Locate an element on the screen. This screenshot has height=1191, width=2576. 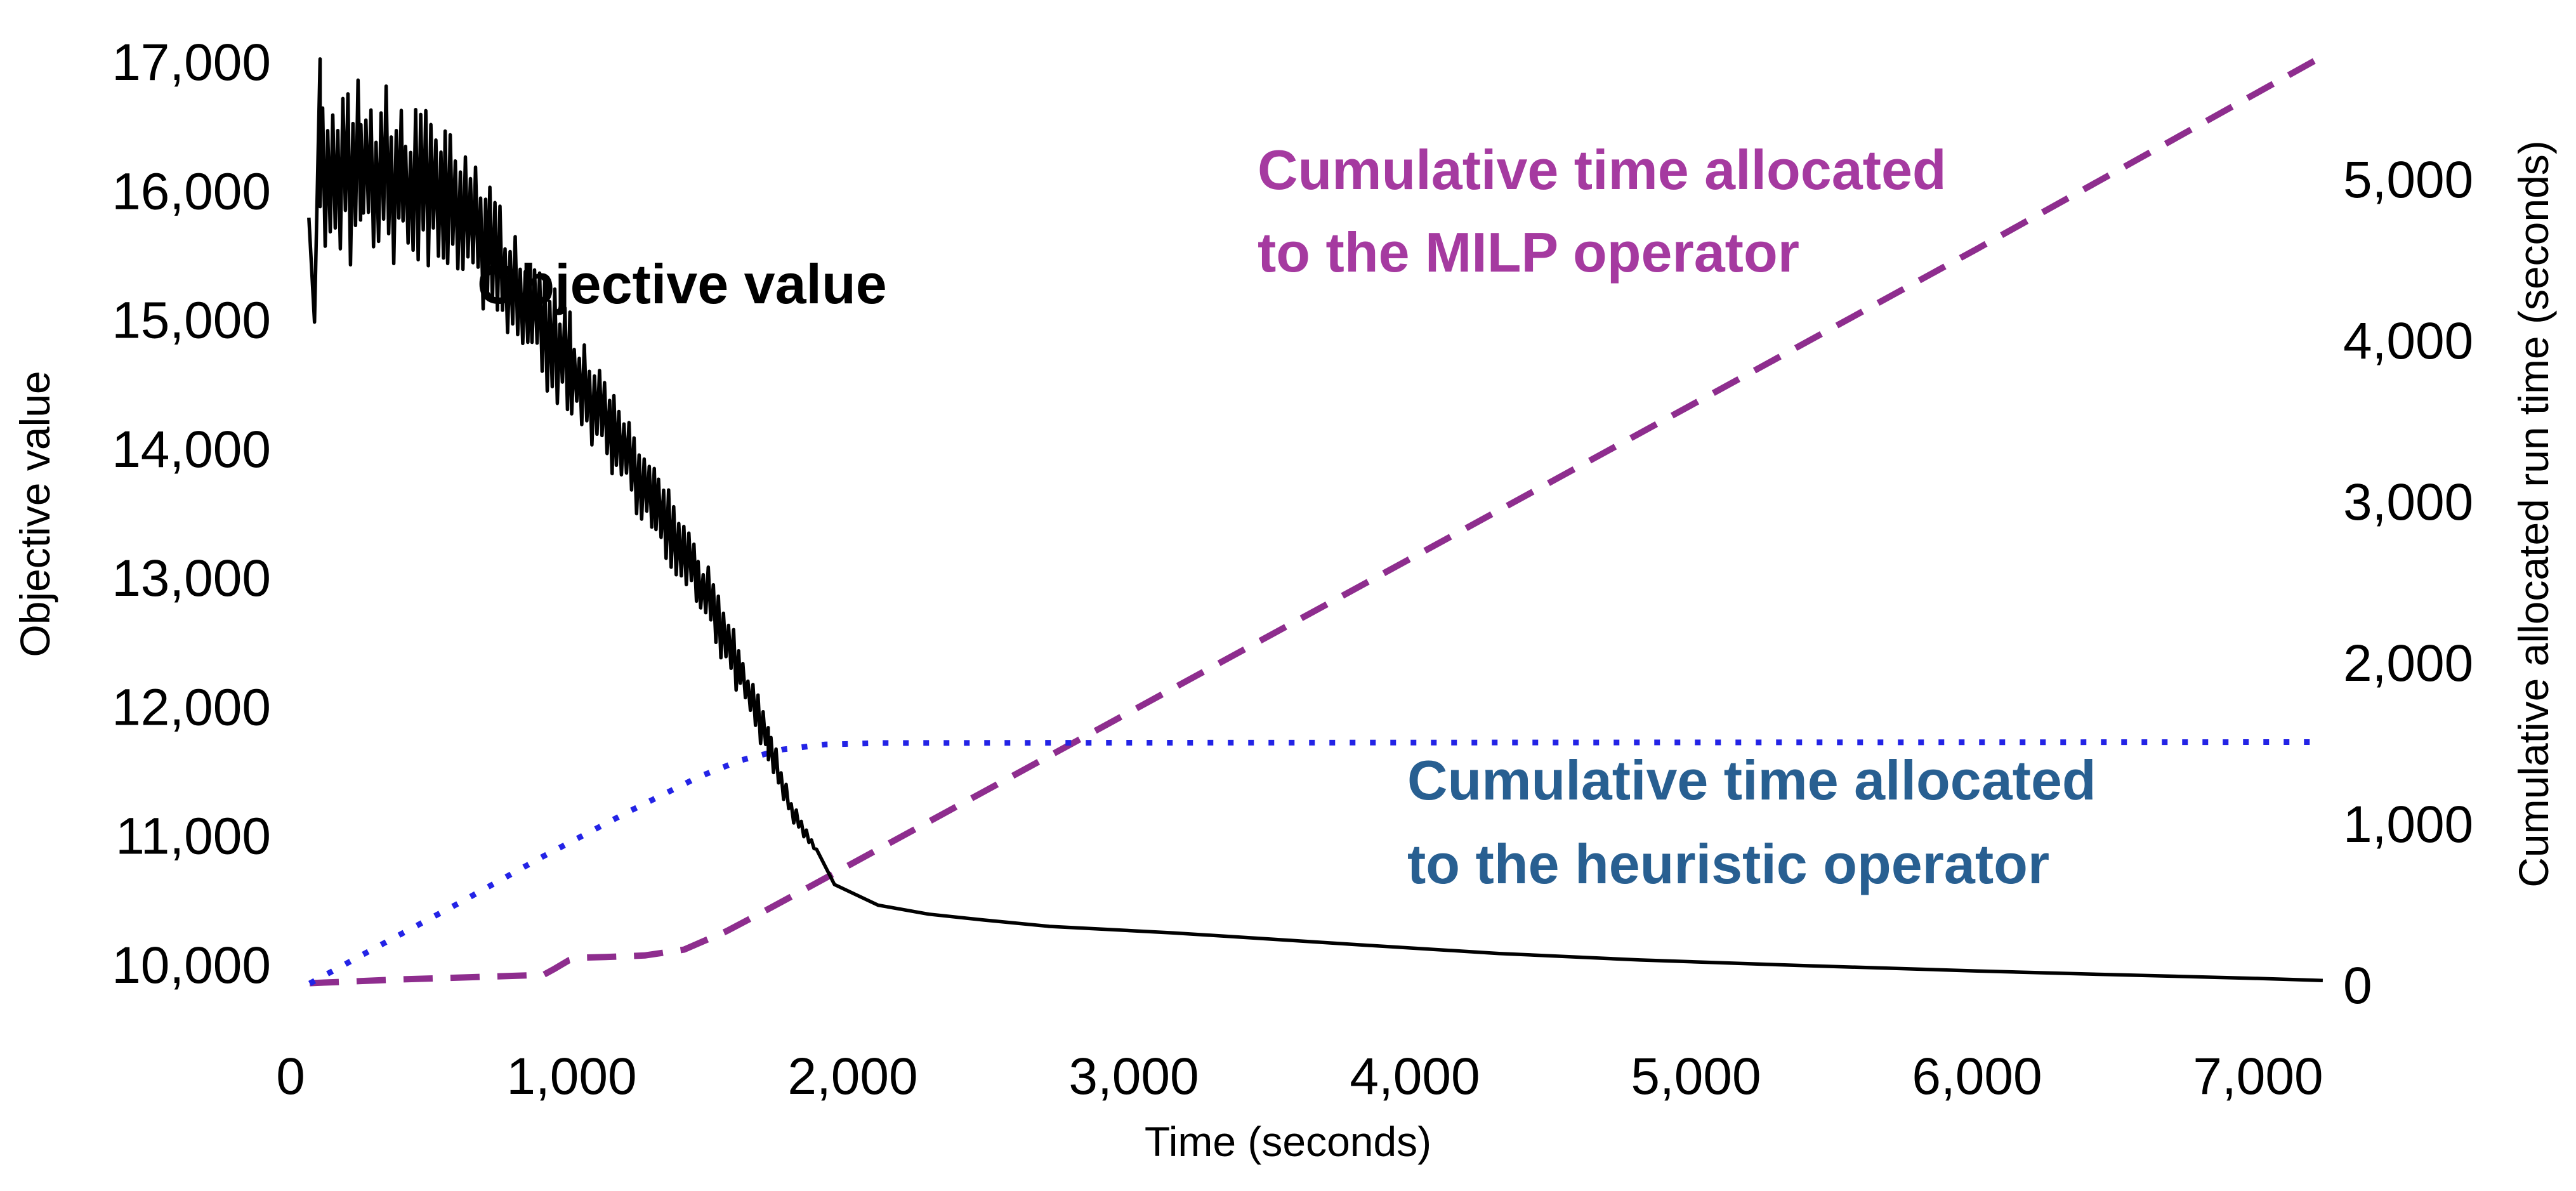
y-left-tick-label: 11,000 is located at coordinates (193, 836).